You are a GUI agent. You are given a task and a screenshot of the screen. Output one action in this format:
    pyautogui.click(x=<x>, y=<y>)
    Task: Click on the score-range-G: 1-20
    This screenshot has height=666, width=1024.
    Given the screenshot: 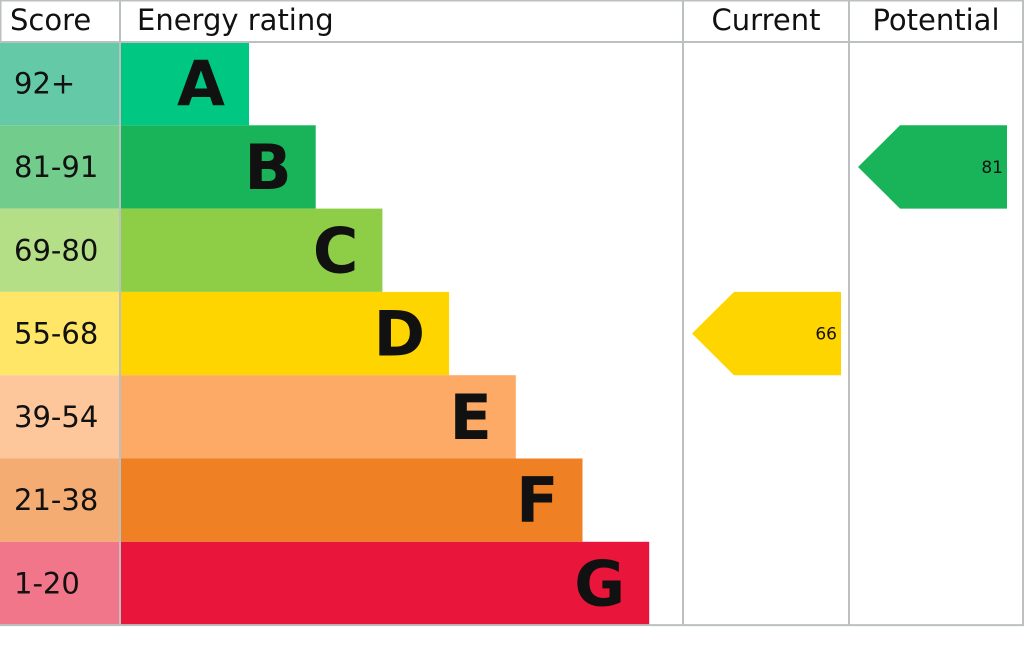 What is the action you would take?
    pyautogui.click(x=47, y=583)
    